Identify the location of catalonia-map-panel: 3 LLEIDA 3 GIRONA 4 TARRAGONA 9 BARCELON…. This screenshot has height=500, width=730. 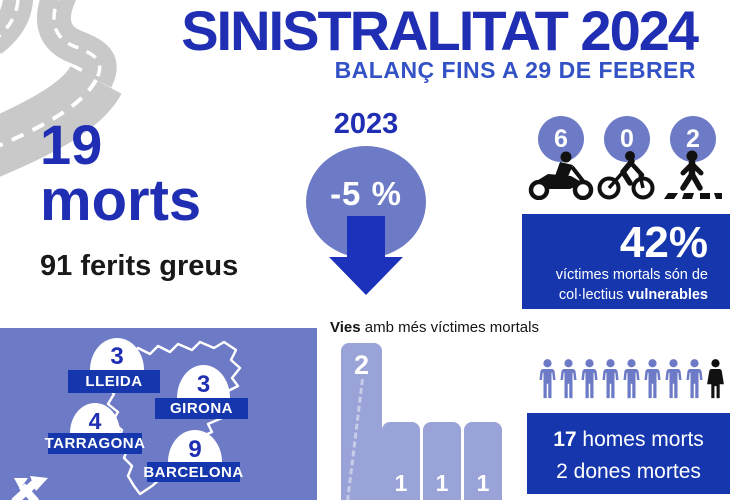
(158, 414).